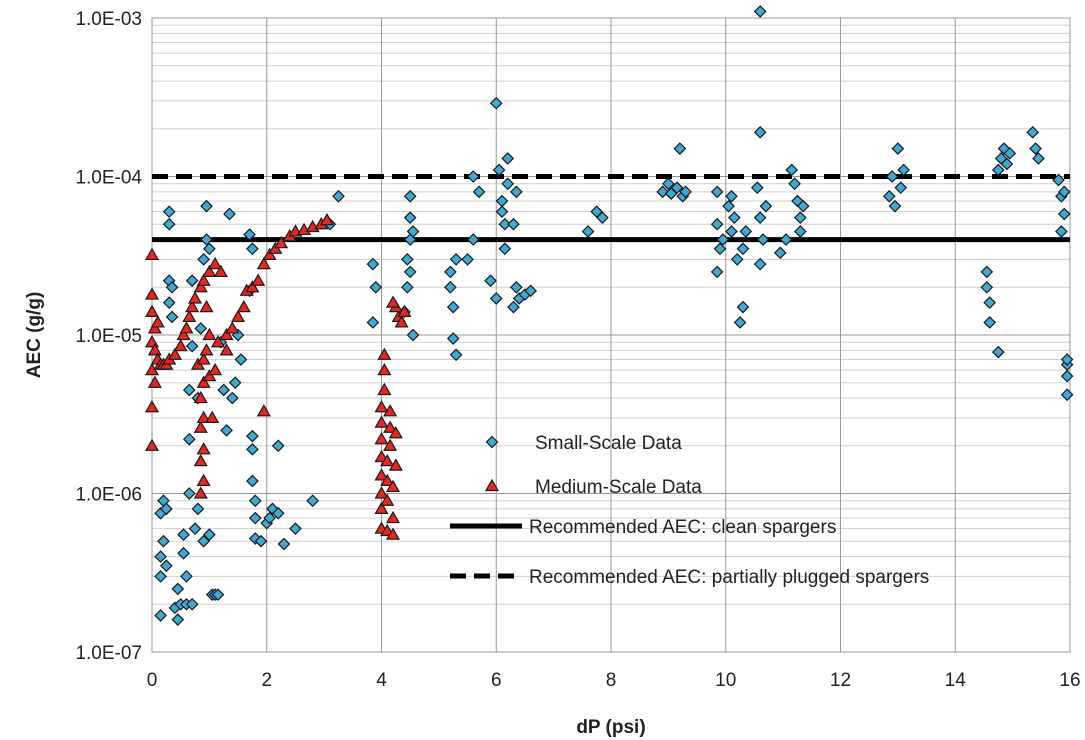  Describe the element at coordinates (108, 19) in the screenshot. I see `y-tick-label: 1.0E-03` at that location.